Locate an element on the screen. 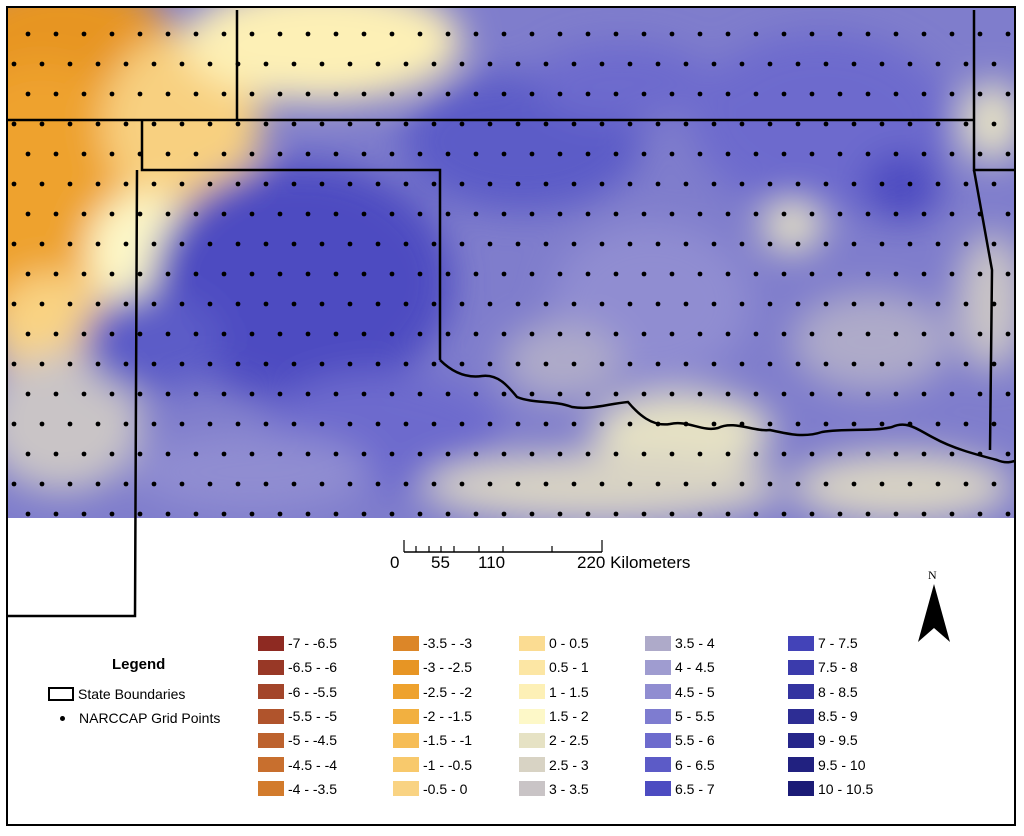 The width and height of the screenshot is (1024, 836). grid-point-swatch is located at coordinates (62, 718).